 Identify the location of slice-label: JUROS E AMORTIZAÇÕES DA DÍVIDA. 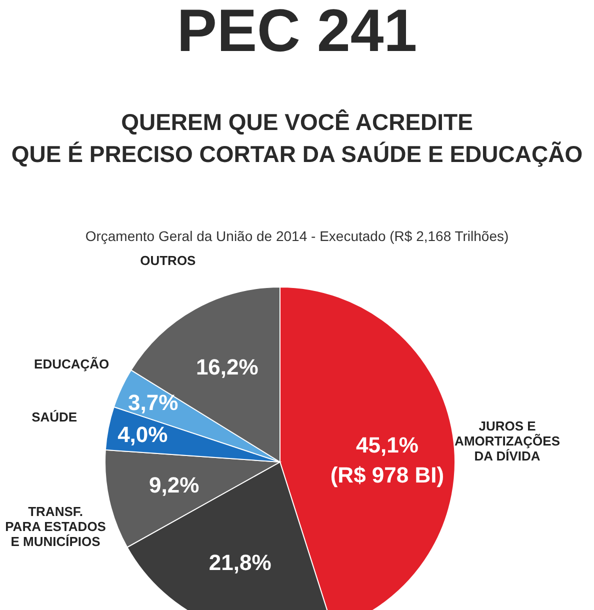
(507, 441).